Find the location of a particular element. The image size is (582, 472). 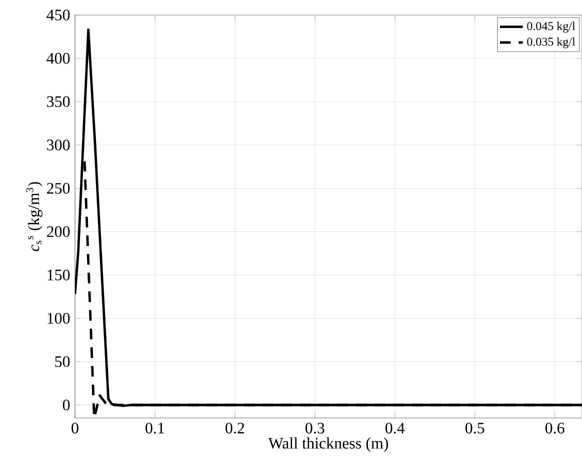

y-tick-label: 250 is located at coordinates (58, 188).